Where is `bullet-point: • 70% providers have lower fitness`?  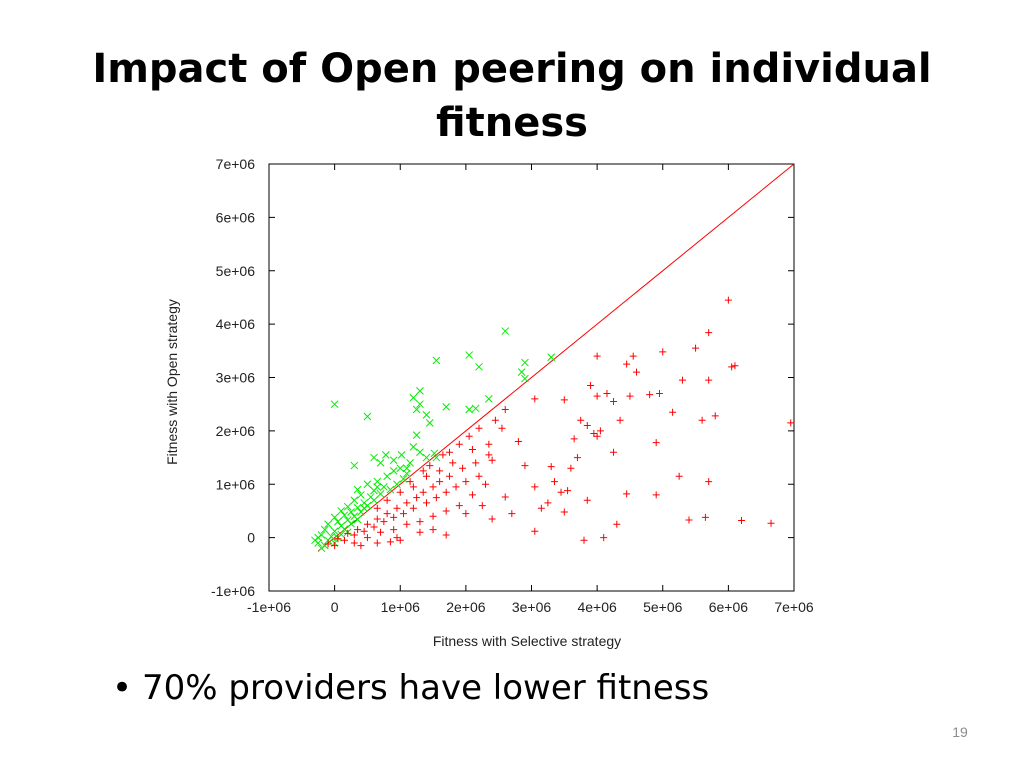 bullet-point: • 70% providers have lower fitness is located at coordinates (410, 688).